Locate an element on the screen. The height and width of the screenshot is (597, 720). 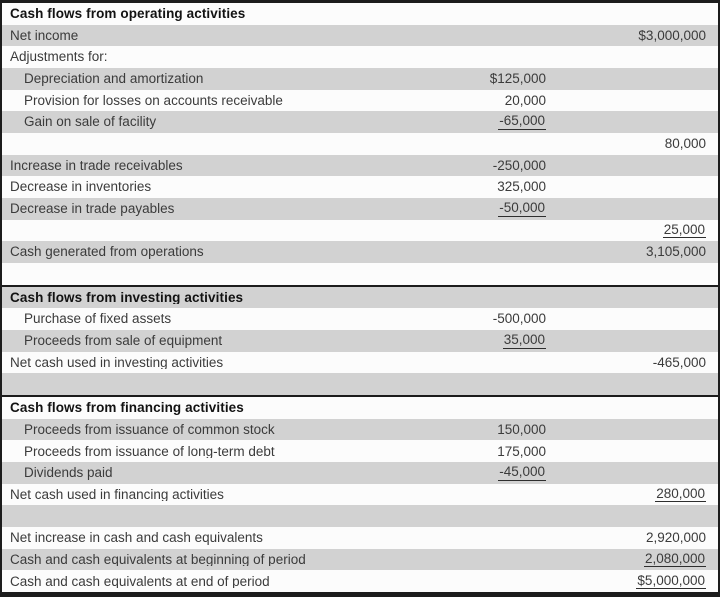
table-row: 25,000 is located at coordinates (360, 230).